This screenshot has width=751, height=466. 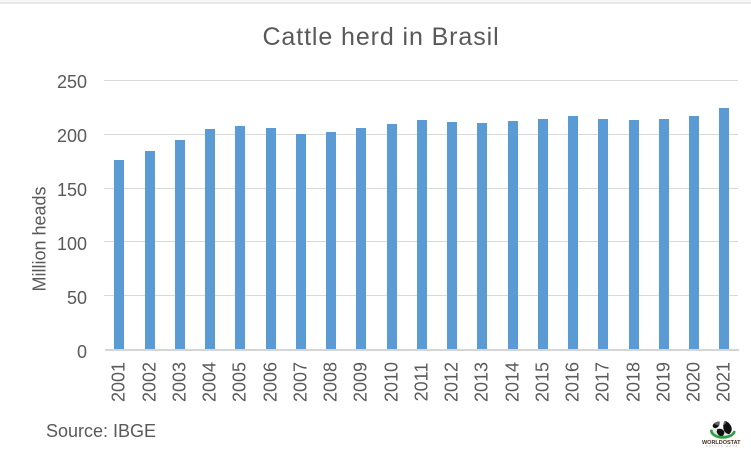 What do you see at coordinates (722, 446) in the screenshot?
I see `svg-text: CATTLE DATA` at bounding box center [722, 446].